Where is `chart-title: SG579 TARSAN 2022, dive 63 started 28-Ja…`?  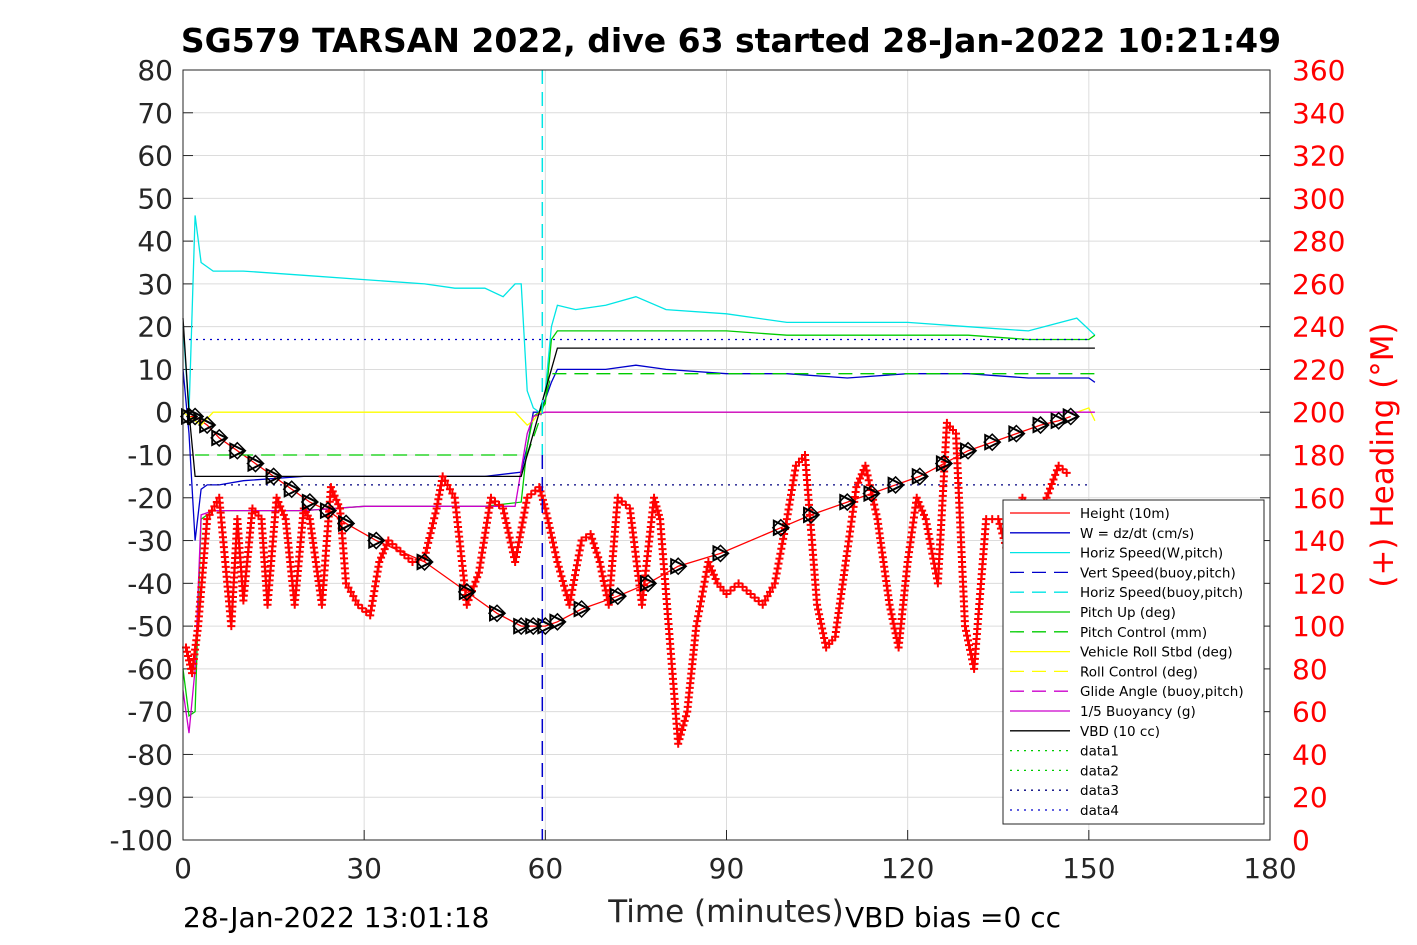
chart-title: SG579 TARSAN 2022, dive 63 started 28-Ja… is located at coordinates (731, 40).